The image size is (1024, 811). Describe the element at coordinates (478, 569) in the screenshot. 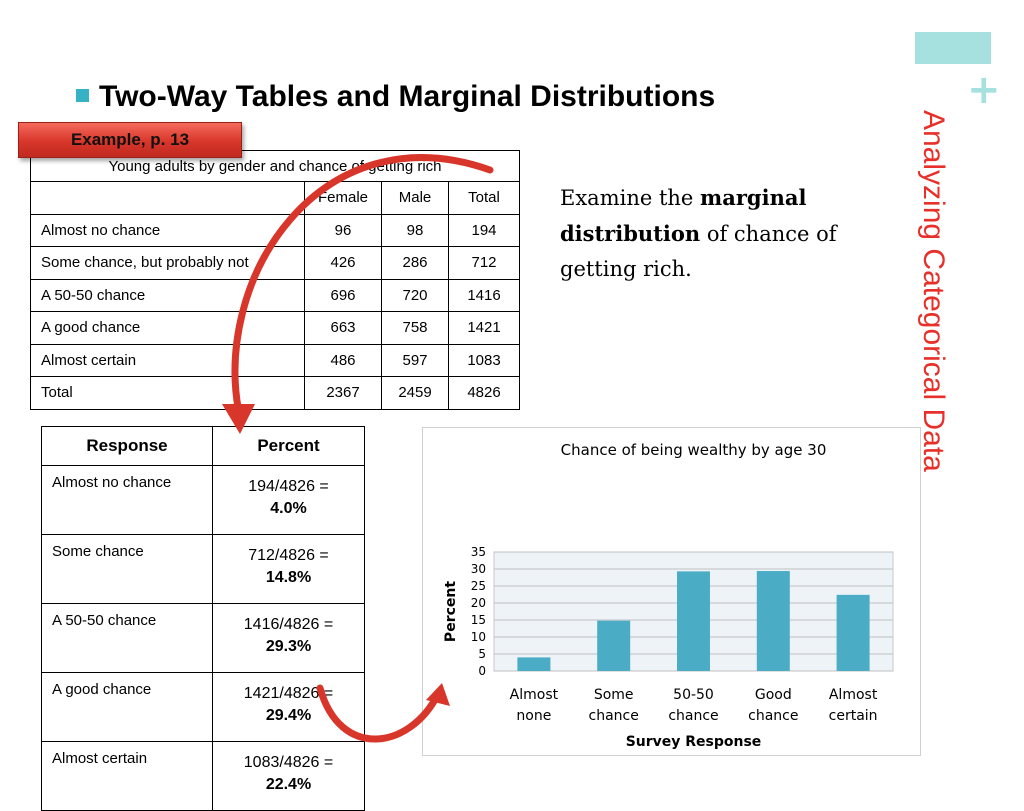

I see `y-tick-label: 30` at that location.